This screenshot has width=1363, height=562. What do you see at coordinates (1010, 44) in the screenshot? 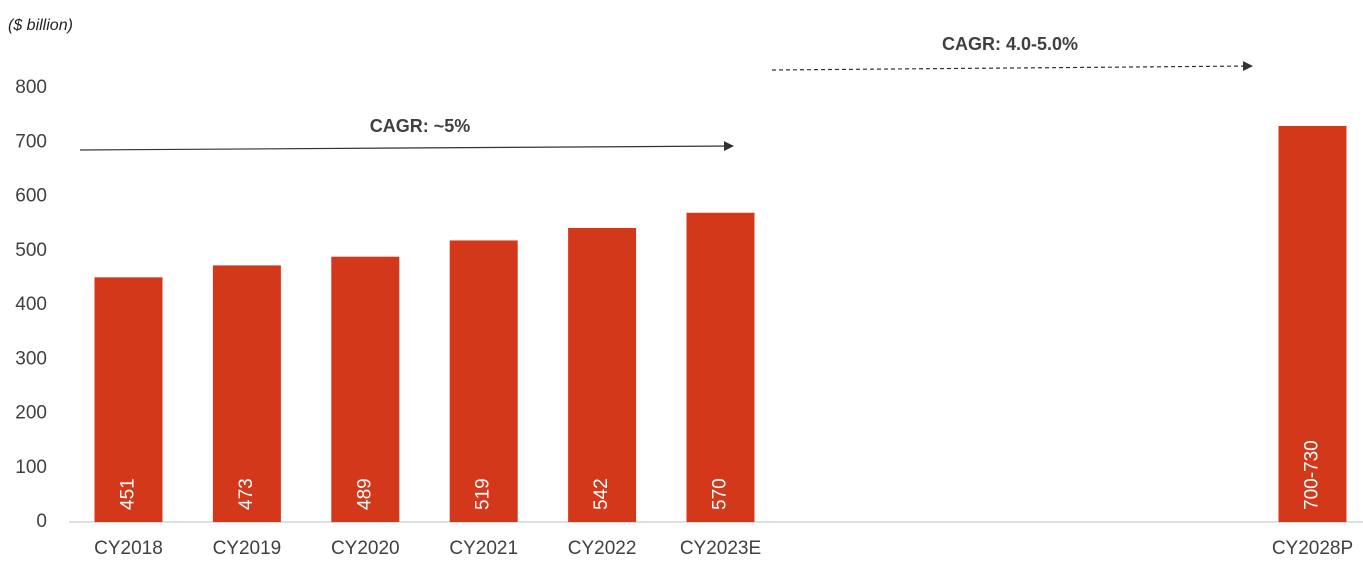
I see `cagr-annotation: CAGR: 4.0-5.0%` at bounding box center [1010, 44].